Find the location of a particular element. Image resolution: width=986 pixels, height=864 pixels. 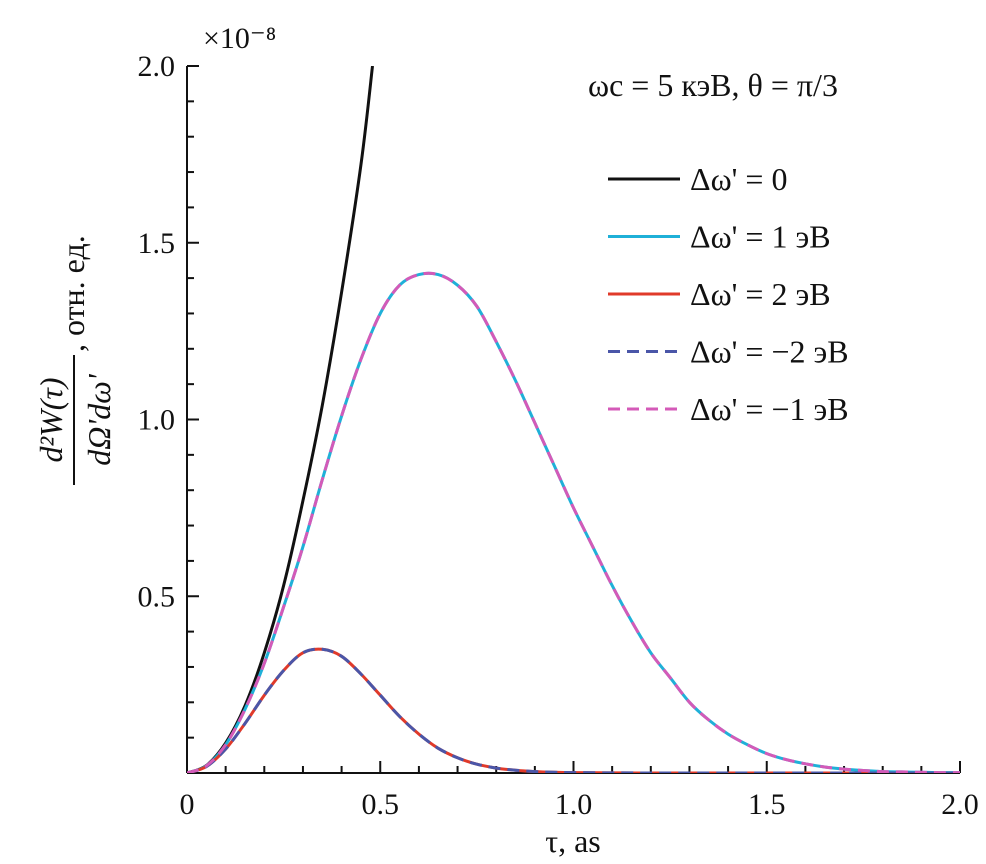

y-axis-title: d²W(τ) dΩ'dω' , отн. ед. is located at coordinates (75, 360).